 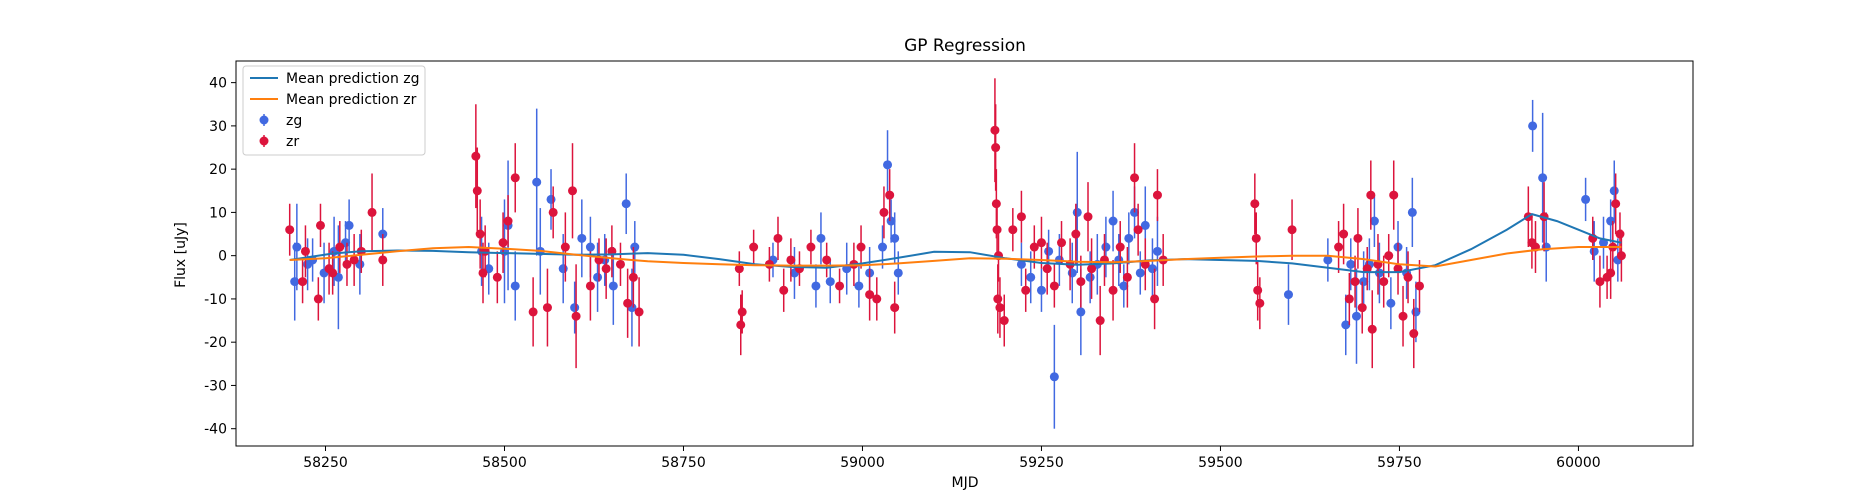 I want to click on y-tick-label: 30, so click(x=218, y=127).